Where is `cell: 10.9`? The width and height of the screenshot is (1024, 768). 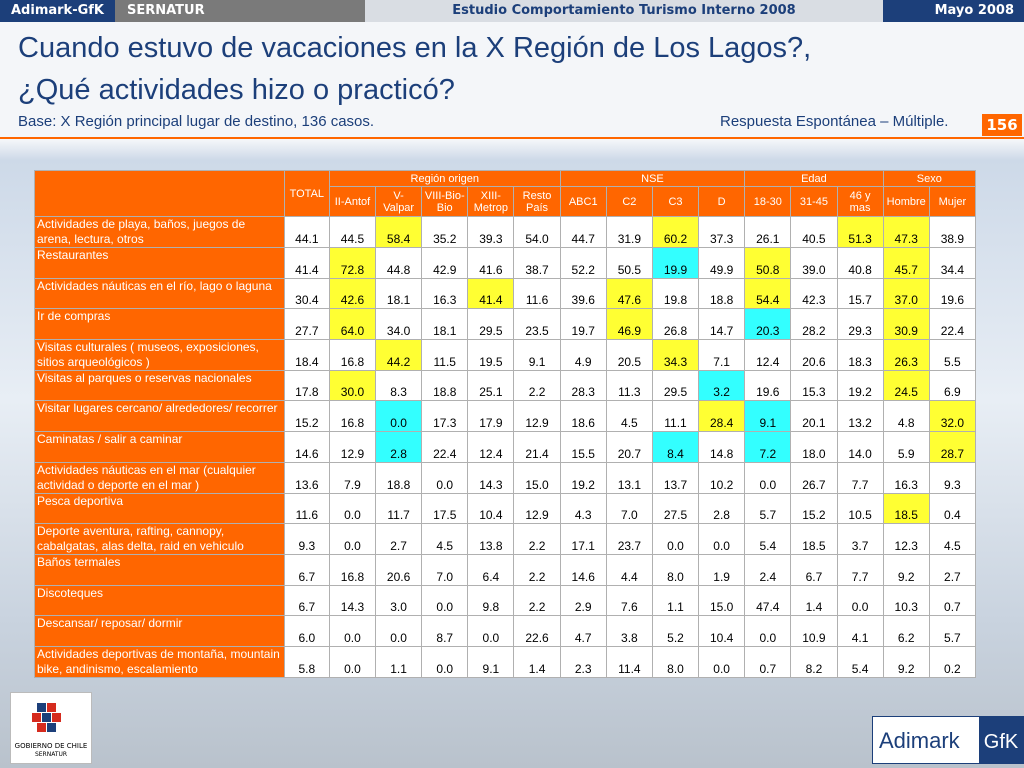
cell: 10.9 is located at coordinates (814, 631).